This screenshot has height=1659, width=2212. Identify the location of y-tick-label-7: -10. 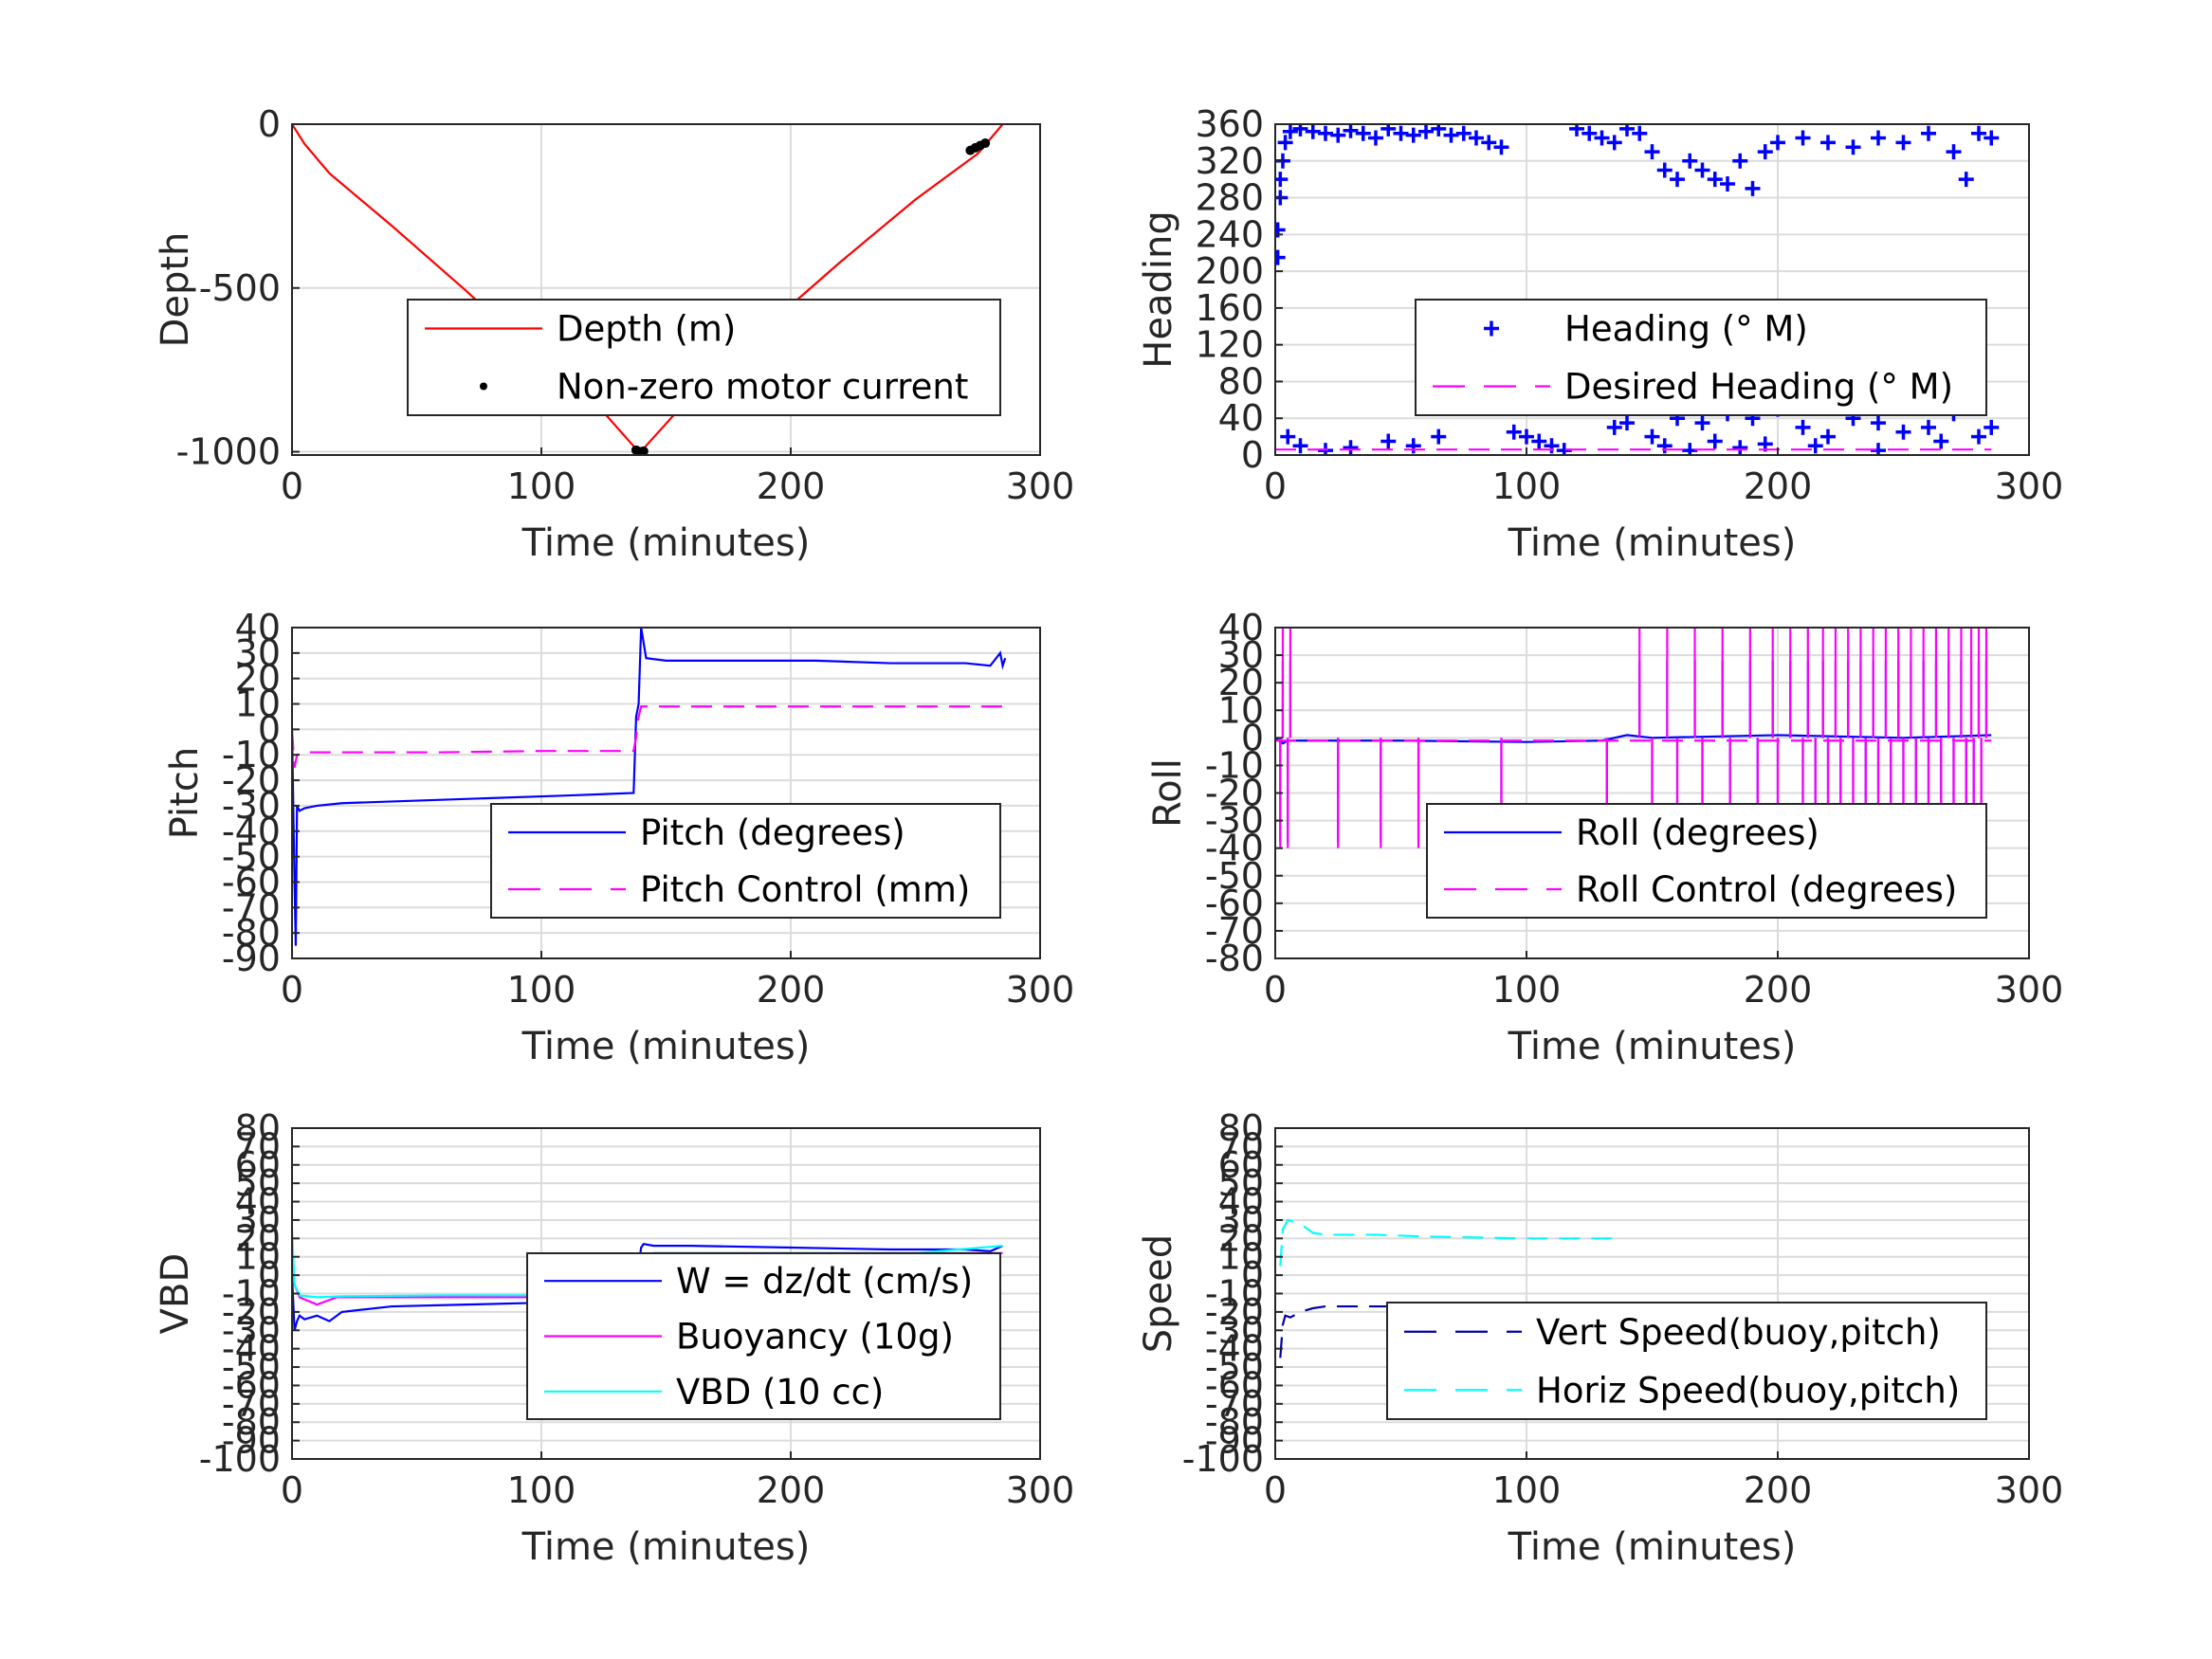
(1234, 765).